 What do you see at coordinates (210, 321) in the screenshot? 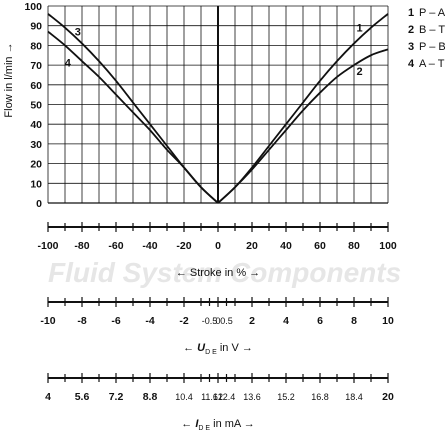
I see `scale-label-voltage-5: -0.5` at bounding box center [210, 321].